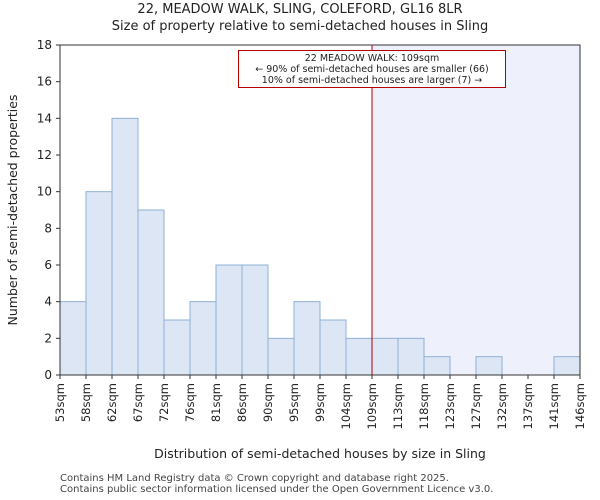 The width and height of the screenshot is (600, 500). What do you see at coordinates (216, 402) in the screenshot?
I see `x-tick-label: 81sqm` at bounding box center [216, 402].